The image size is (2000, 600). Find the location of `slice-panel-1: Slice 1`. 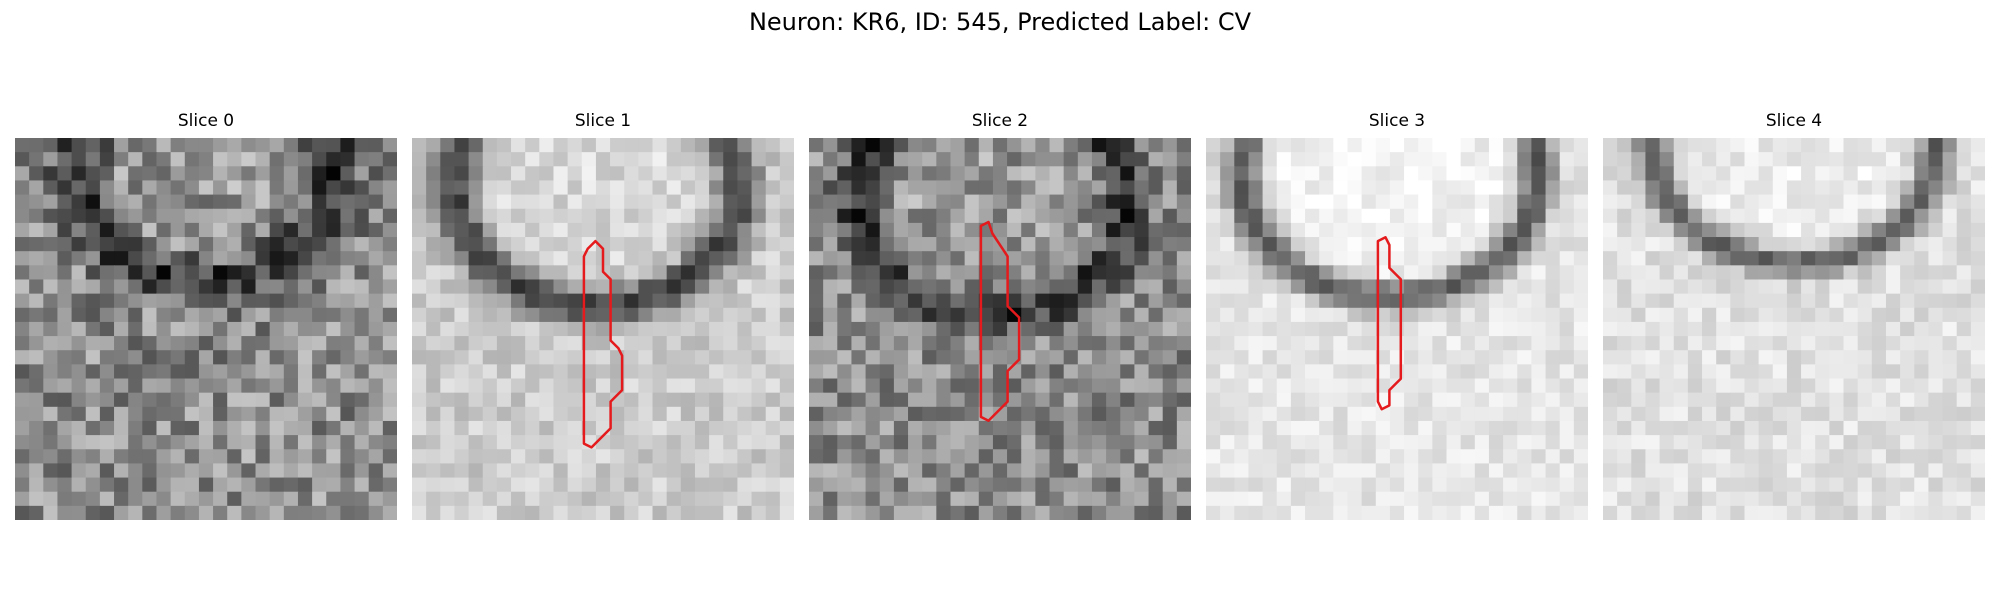

slice-panel-1: Slice 1 is located at coordinates (603, 315).